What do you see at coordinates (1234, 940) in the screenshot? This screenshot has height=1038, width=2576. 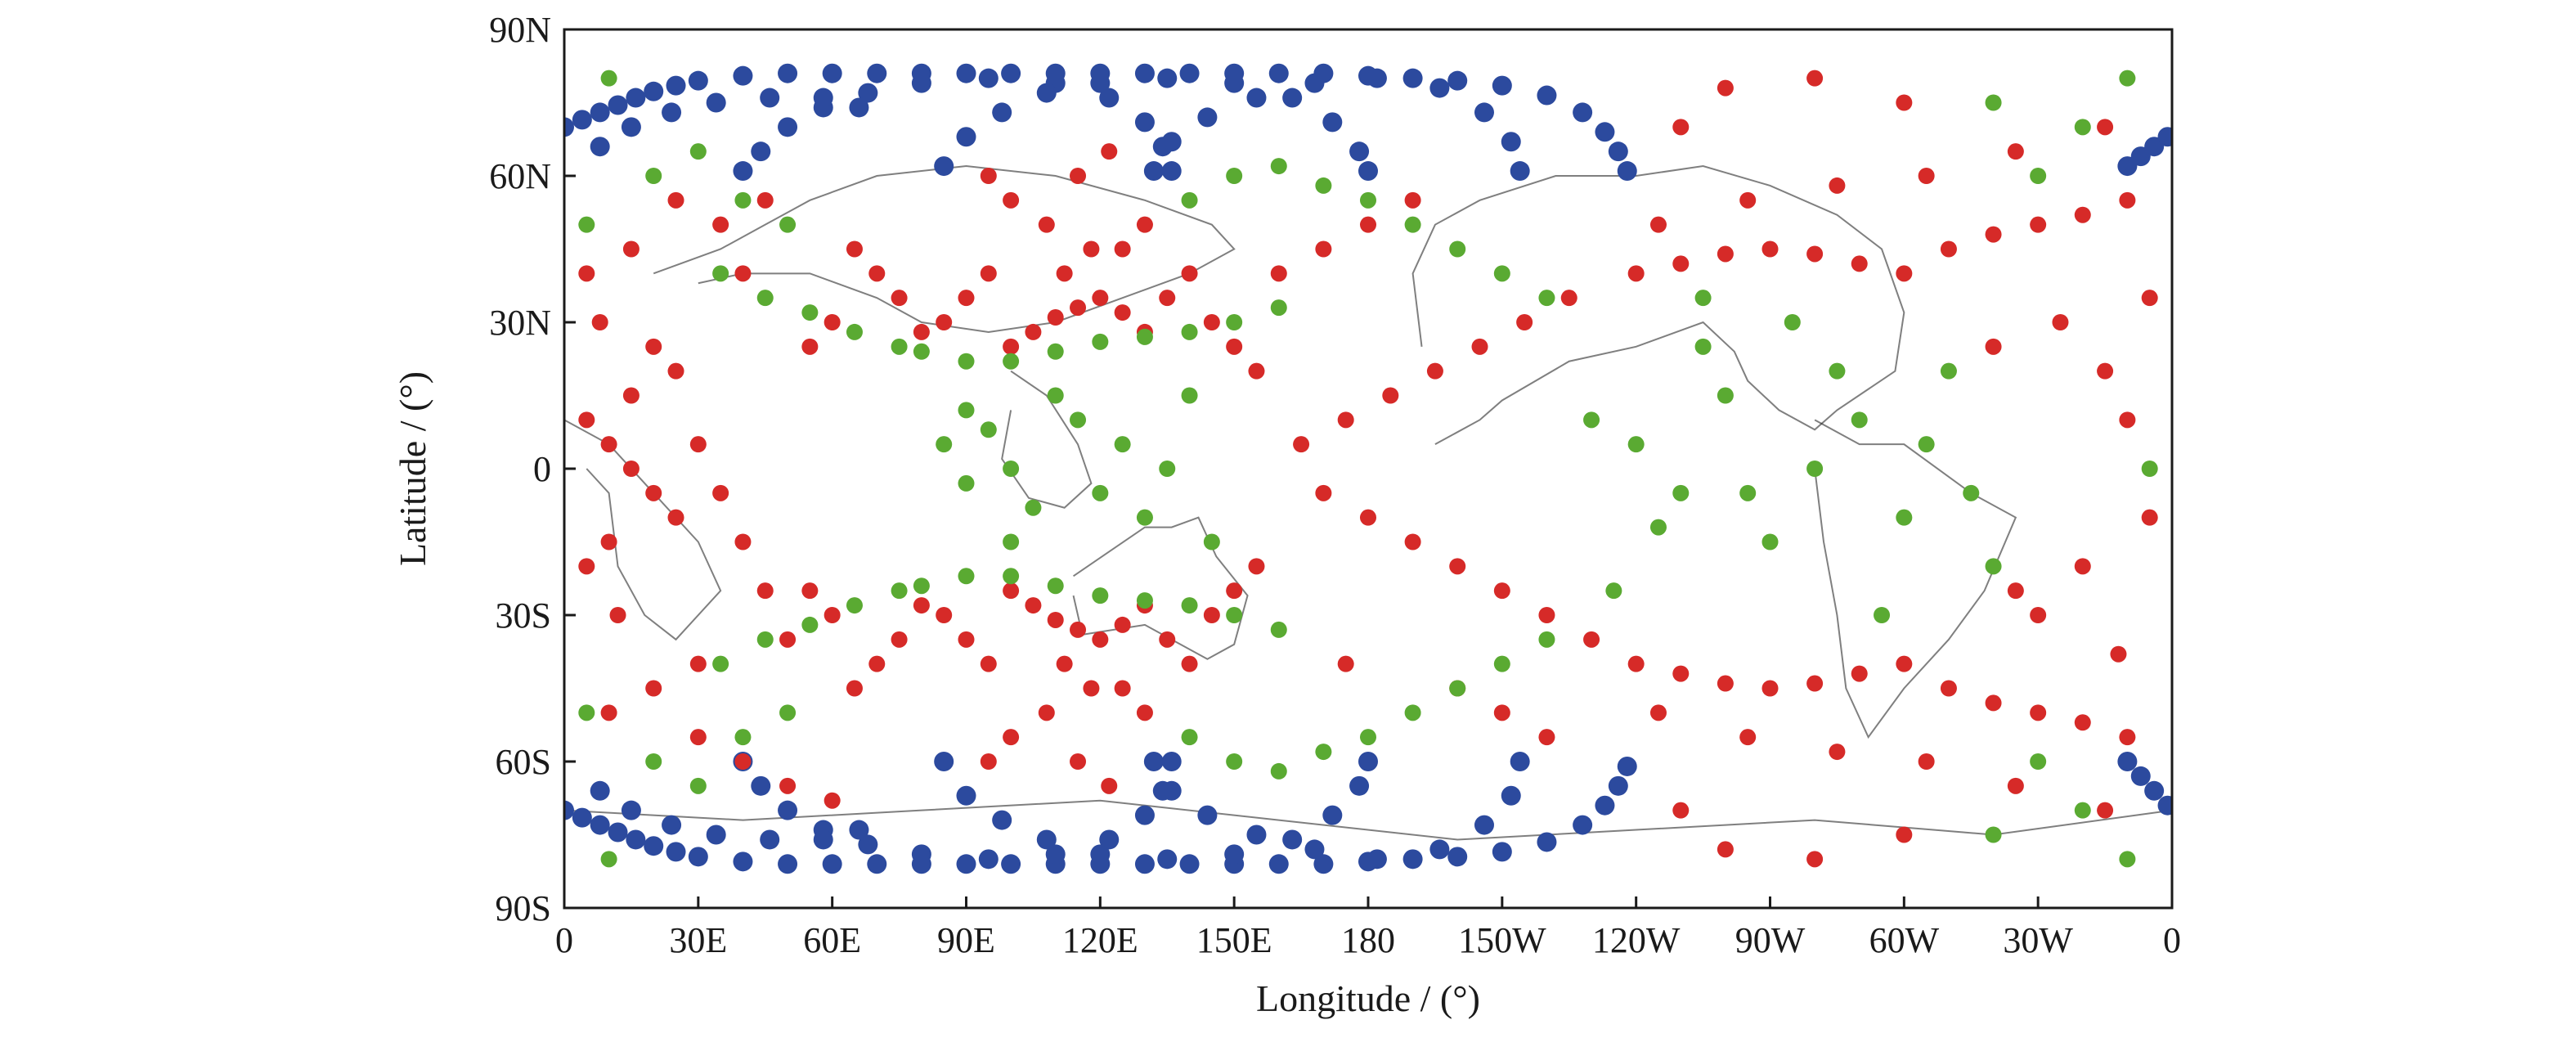 I see `x-tick-label-5: 150E` at bounding box center [1234, 940].